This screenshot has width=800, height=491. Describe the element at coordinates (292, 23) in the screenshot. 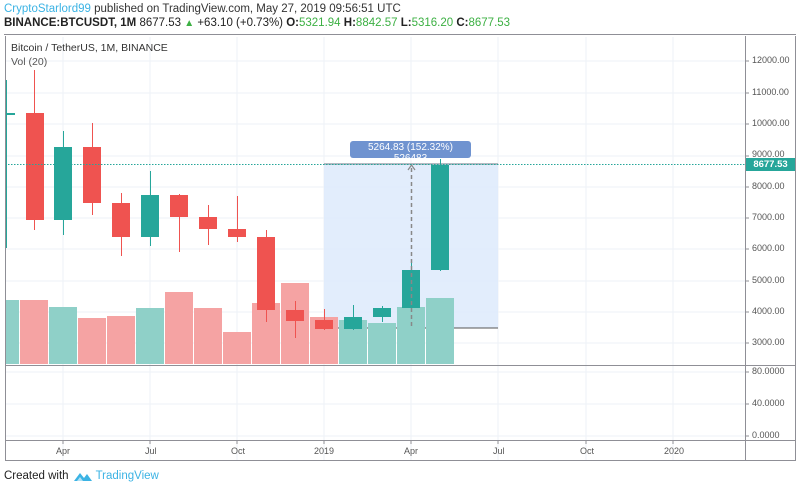

I see `open-label: O:` at that location.